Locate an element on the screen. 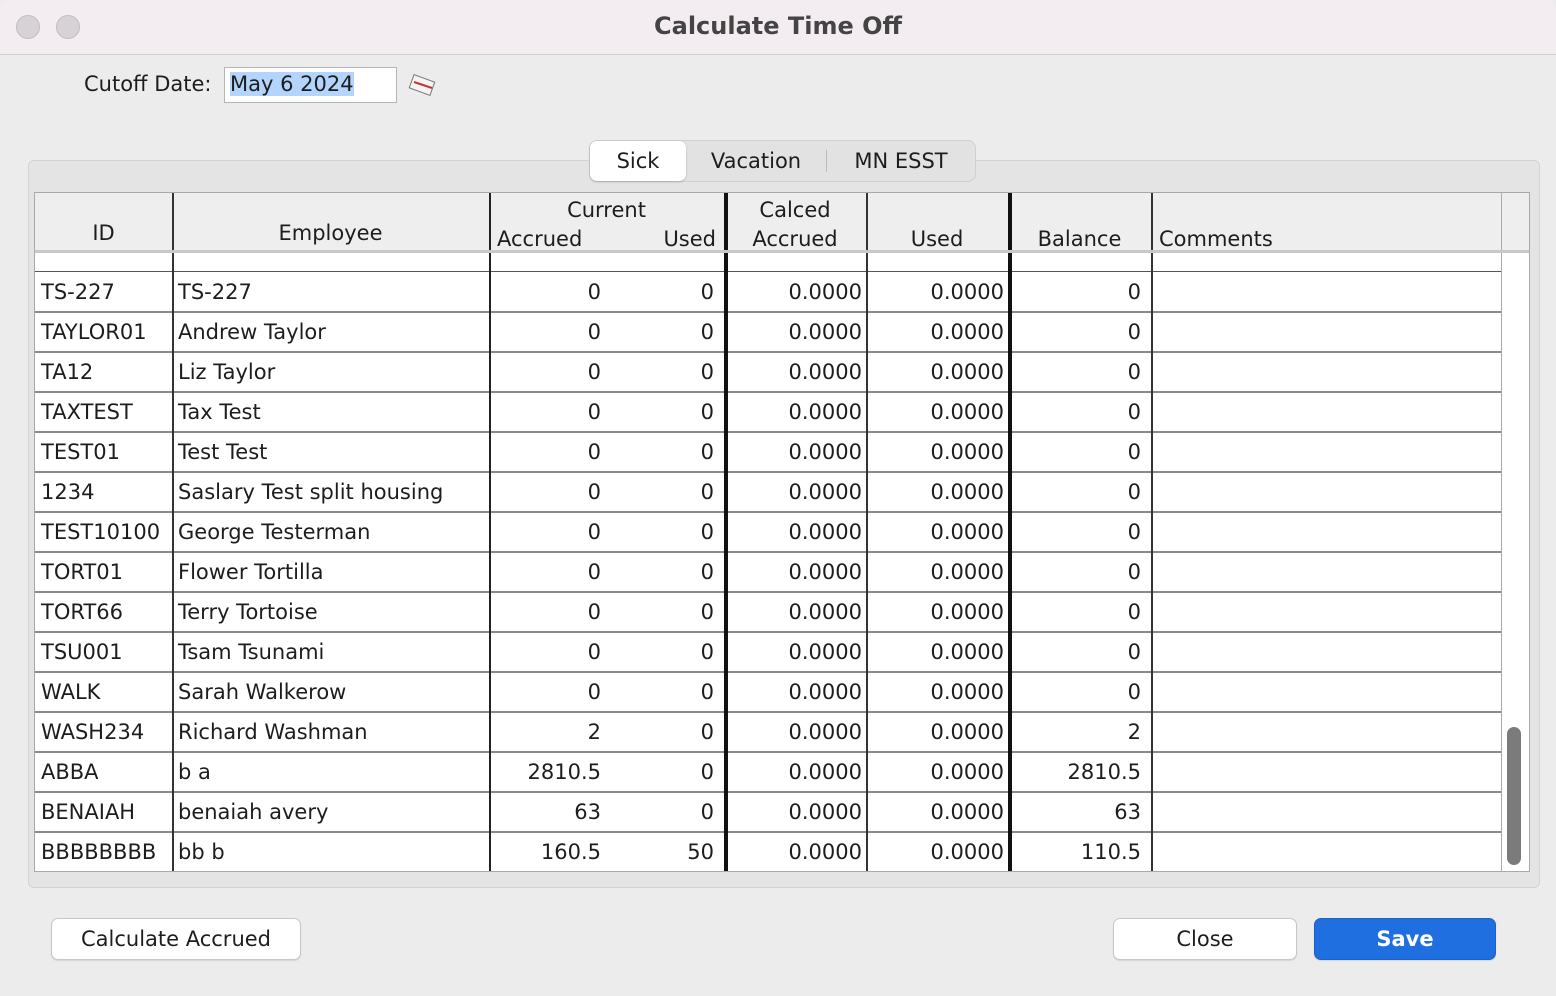  cutoff-input: May 6 2024 is located at coordinates (310, 85).